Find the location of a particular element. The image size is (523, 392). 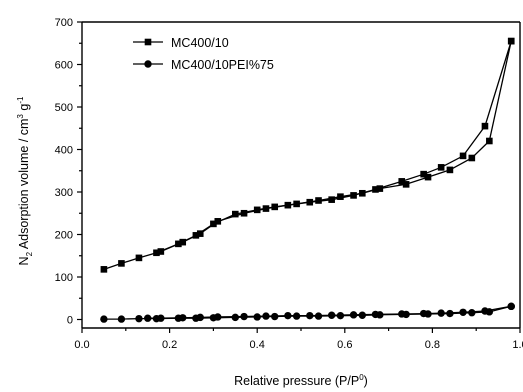

x-tick-label: 1.0 is located at coordinates (517, 345).